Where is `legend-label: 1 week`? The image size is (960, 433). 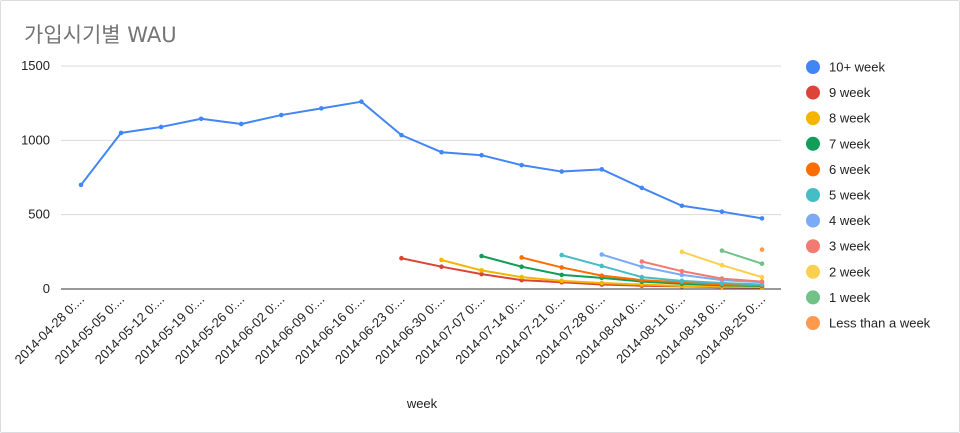
legend-label: 1 week is located at coordinates (850, 297).